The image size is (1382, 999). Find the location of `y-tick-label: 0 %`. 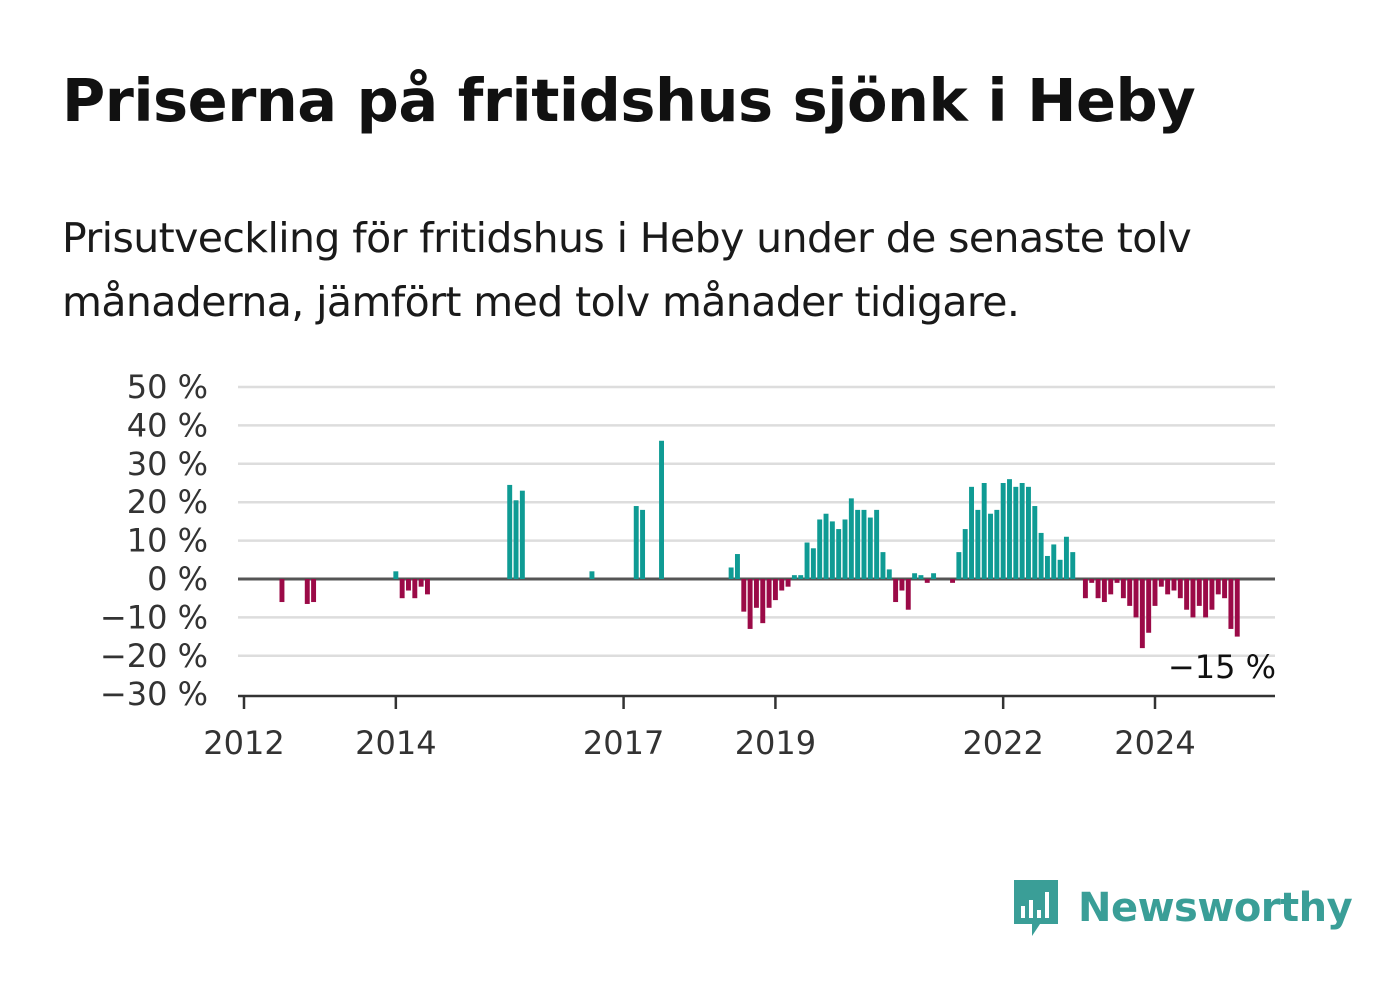

y-tick-label: 0 % is located at coordinates (177, 579).